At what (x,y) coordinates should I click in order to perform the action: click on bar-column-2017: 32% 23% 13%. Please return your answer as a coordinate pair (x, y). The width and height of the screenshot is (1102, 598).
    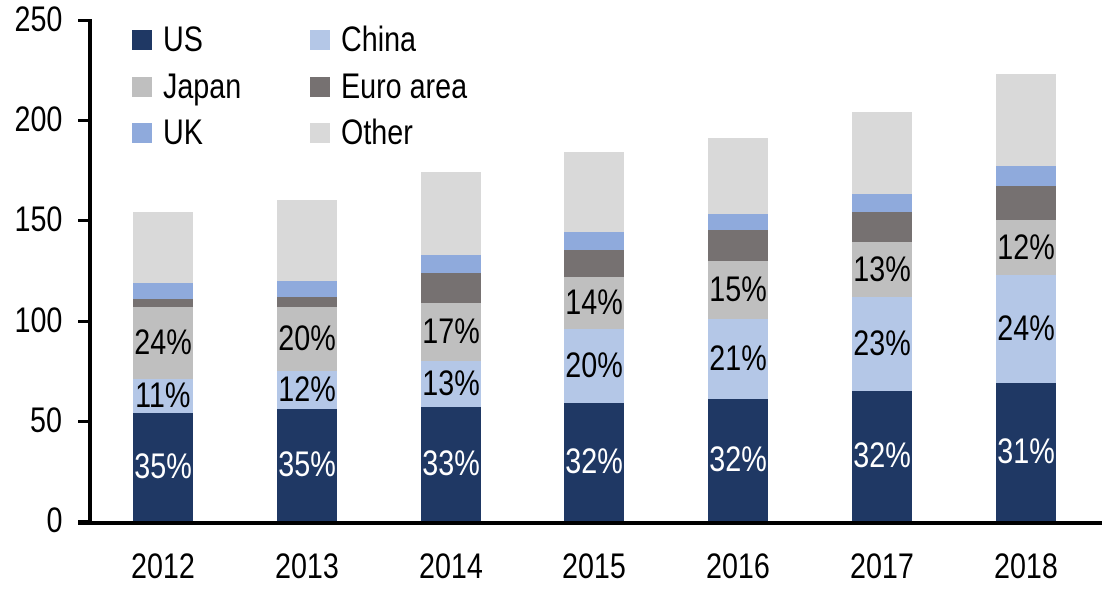
    Looking at the image, I should click on (882, 316).